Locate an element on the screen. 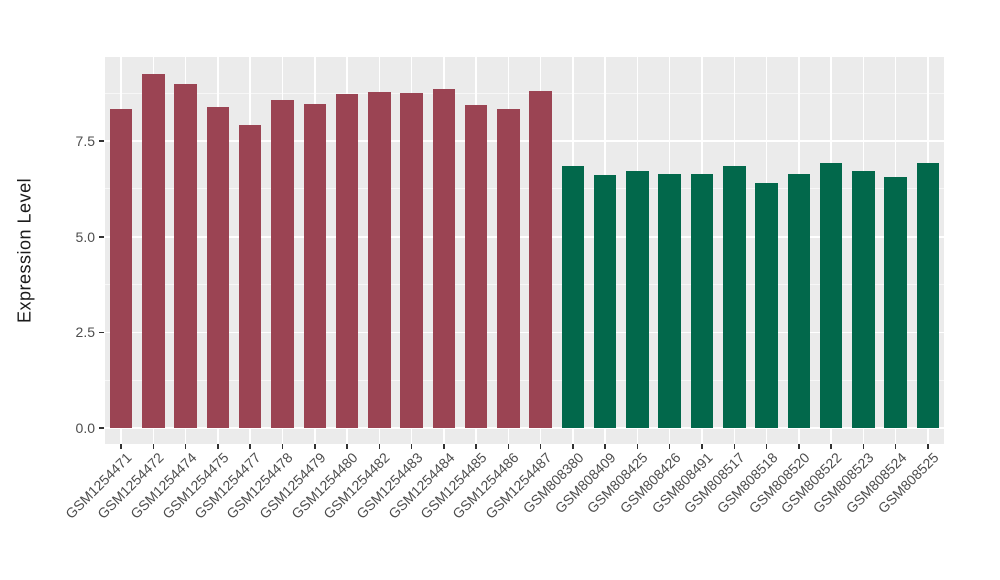  y-tick-label: 5.0 is located at coordinates (85, 236).